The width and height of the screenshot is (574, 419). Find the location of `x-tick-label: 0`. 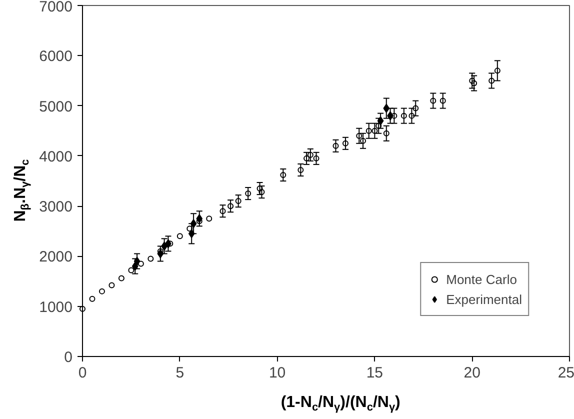

x-tick-label: 0 is located at coordinates (82, 373).